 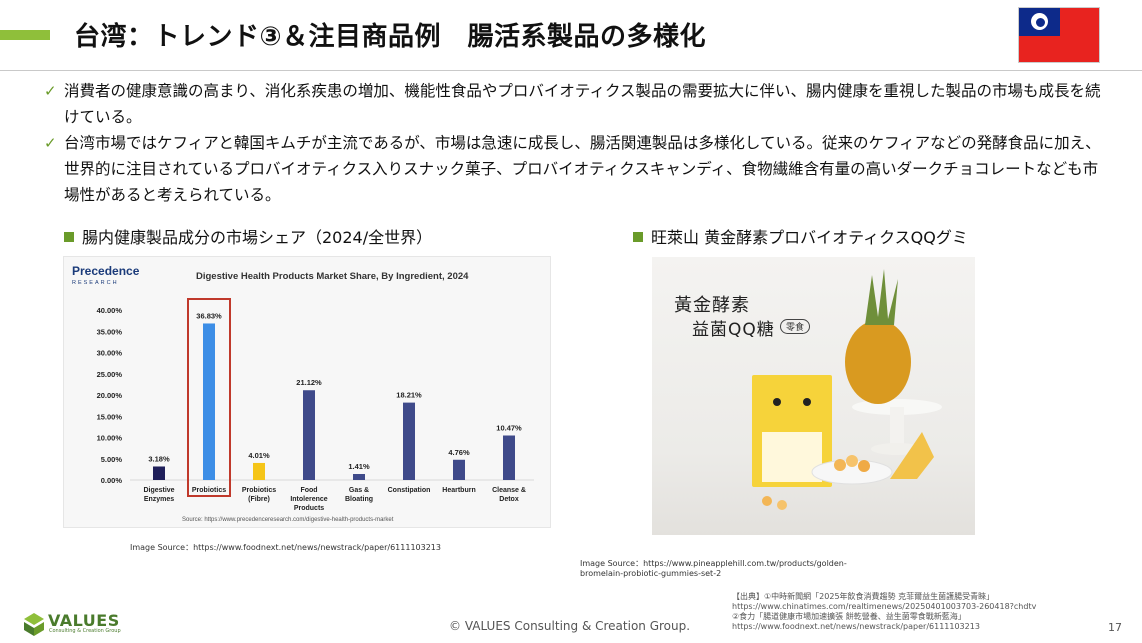 I want to click on chart-brand: Precedence, so click(x=106, y=271).